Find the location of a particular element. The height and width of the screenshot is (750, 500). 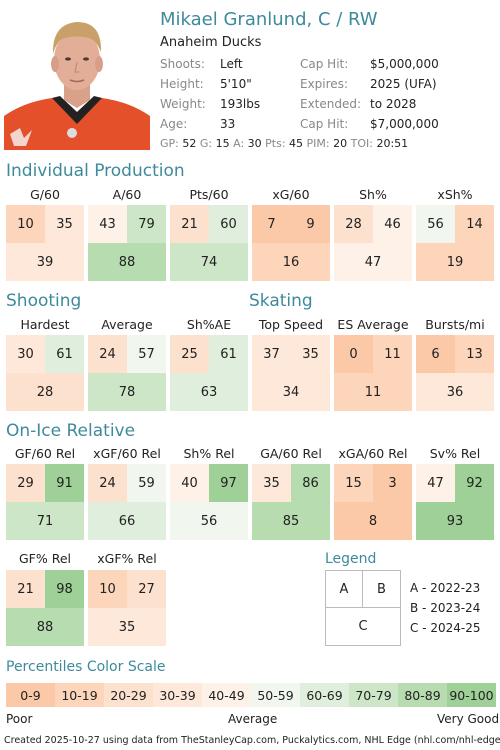

section-title: Individual Production is located at coordinates (95, 171).